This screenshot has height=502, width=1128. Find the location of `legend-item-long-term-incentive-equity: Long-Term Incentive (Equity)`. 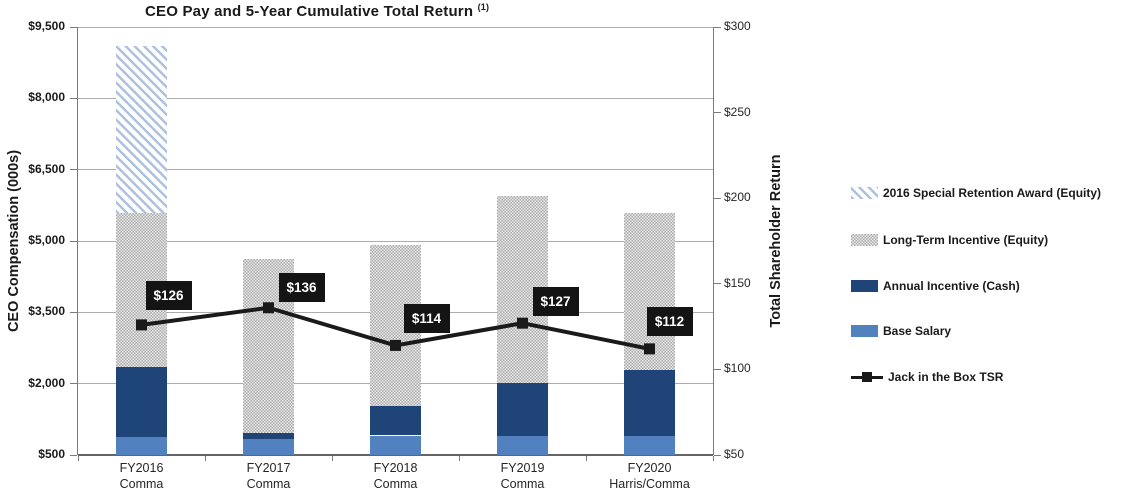

legend-item-long-term-incentive-equity: Long-Term Incentive (Equity) is located at coordinates (949, 240).